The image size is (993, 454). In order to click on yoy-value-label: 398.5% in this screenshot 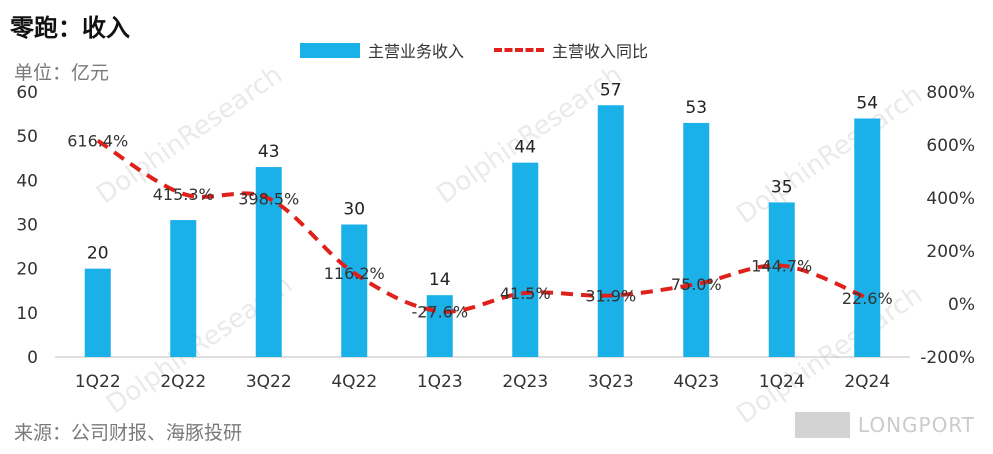, I will do `click(268, 198)`.